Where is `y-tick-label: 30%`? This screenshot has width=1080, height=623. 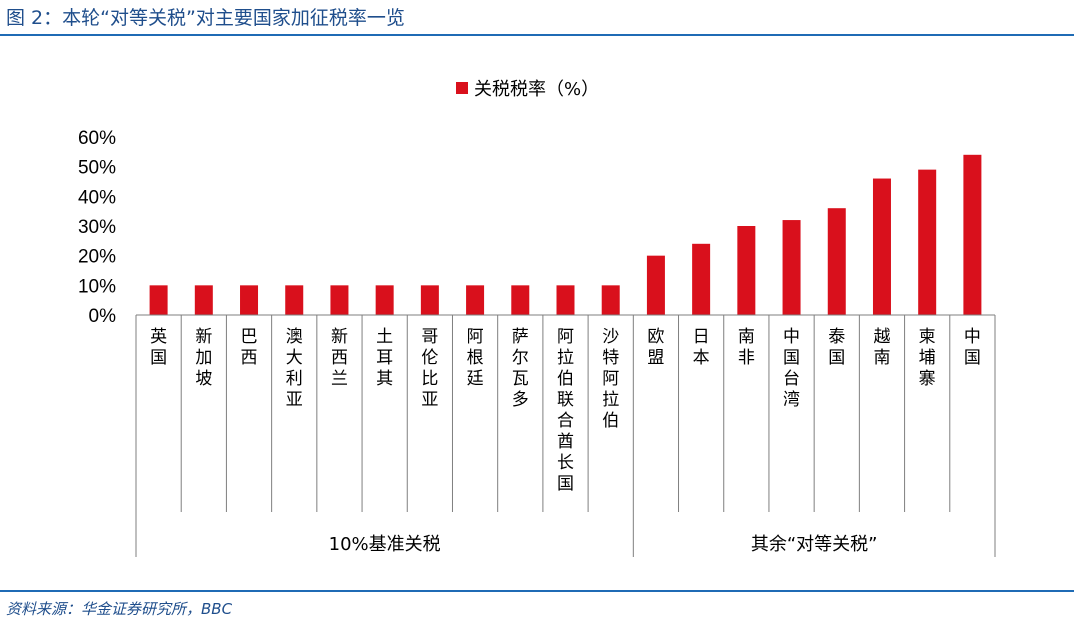
y-tick-label: 30% is located at coordinates (97, 227).